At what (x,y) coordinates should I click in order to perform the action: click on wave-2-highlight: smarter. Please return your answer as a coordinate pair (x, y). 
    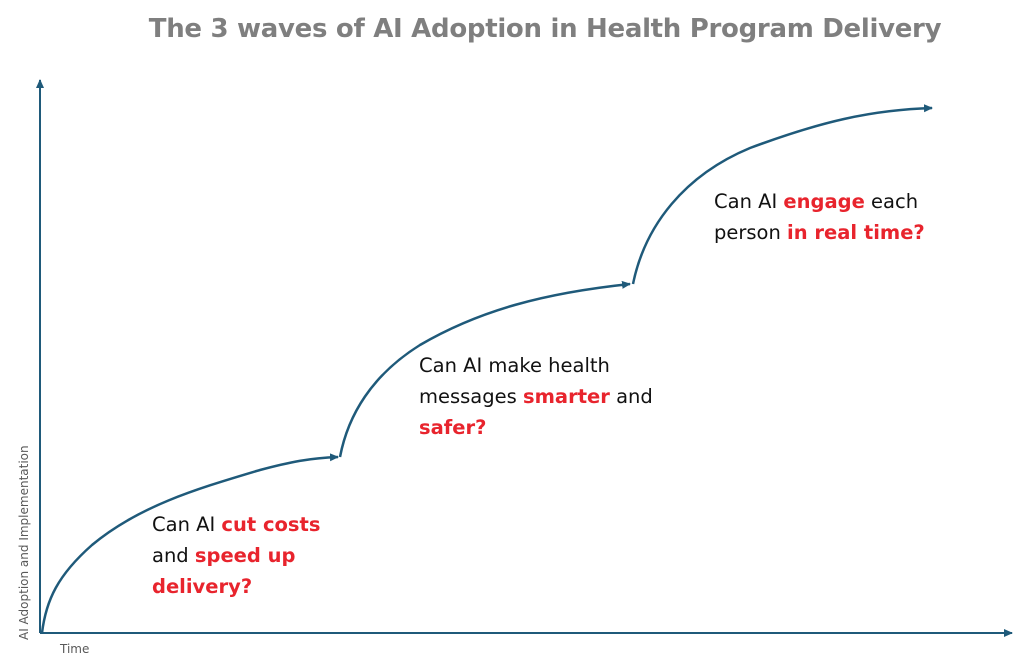
    Looking at the image, I should click on (566, 396).